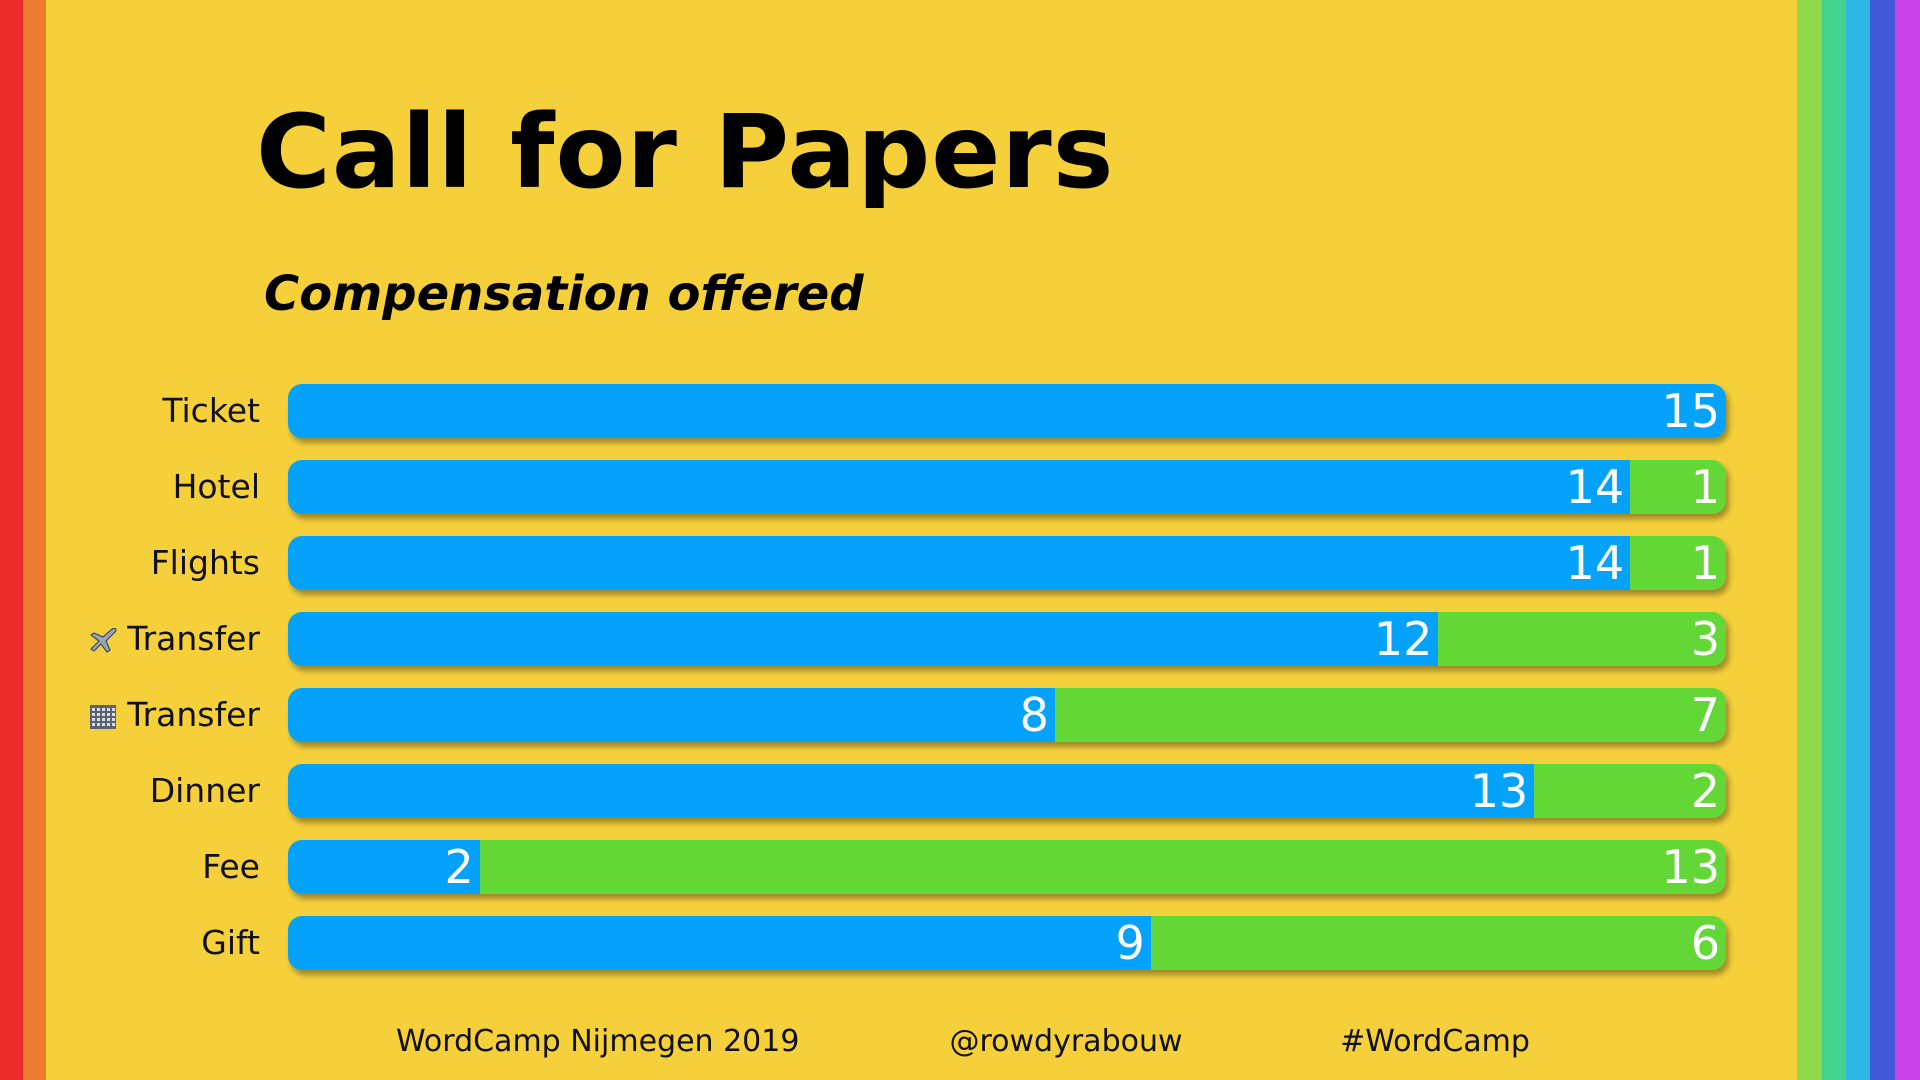  Describe the element at coordinates (130, 943) in the screenshot. I see `category-label: Gift` at that location.